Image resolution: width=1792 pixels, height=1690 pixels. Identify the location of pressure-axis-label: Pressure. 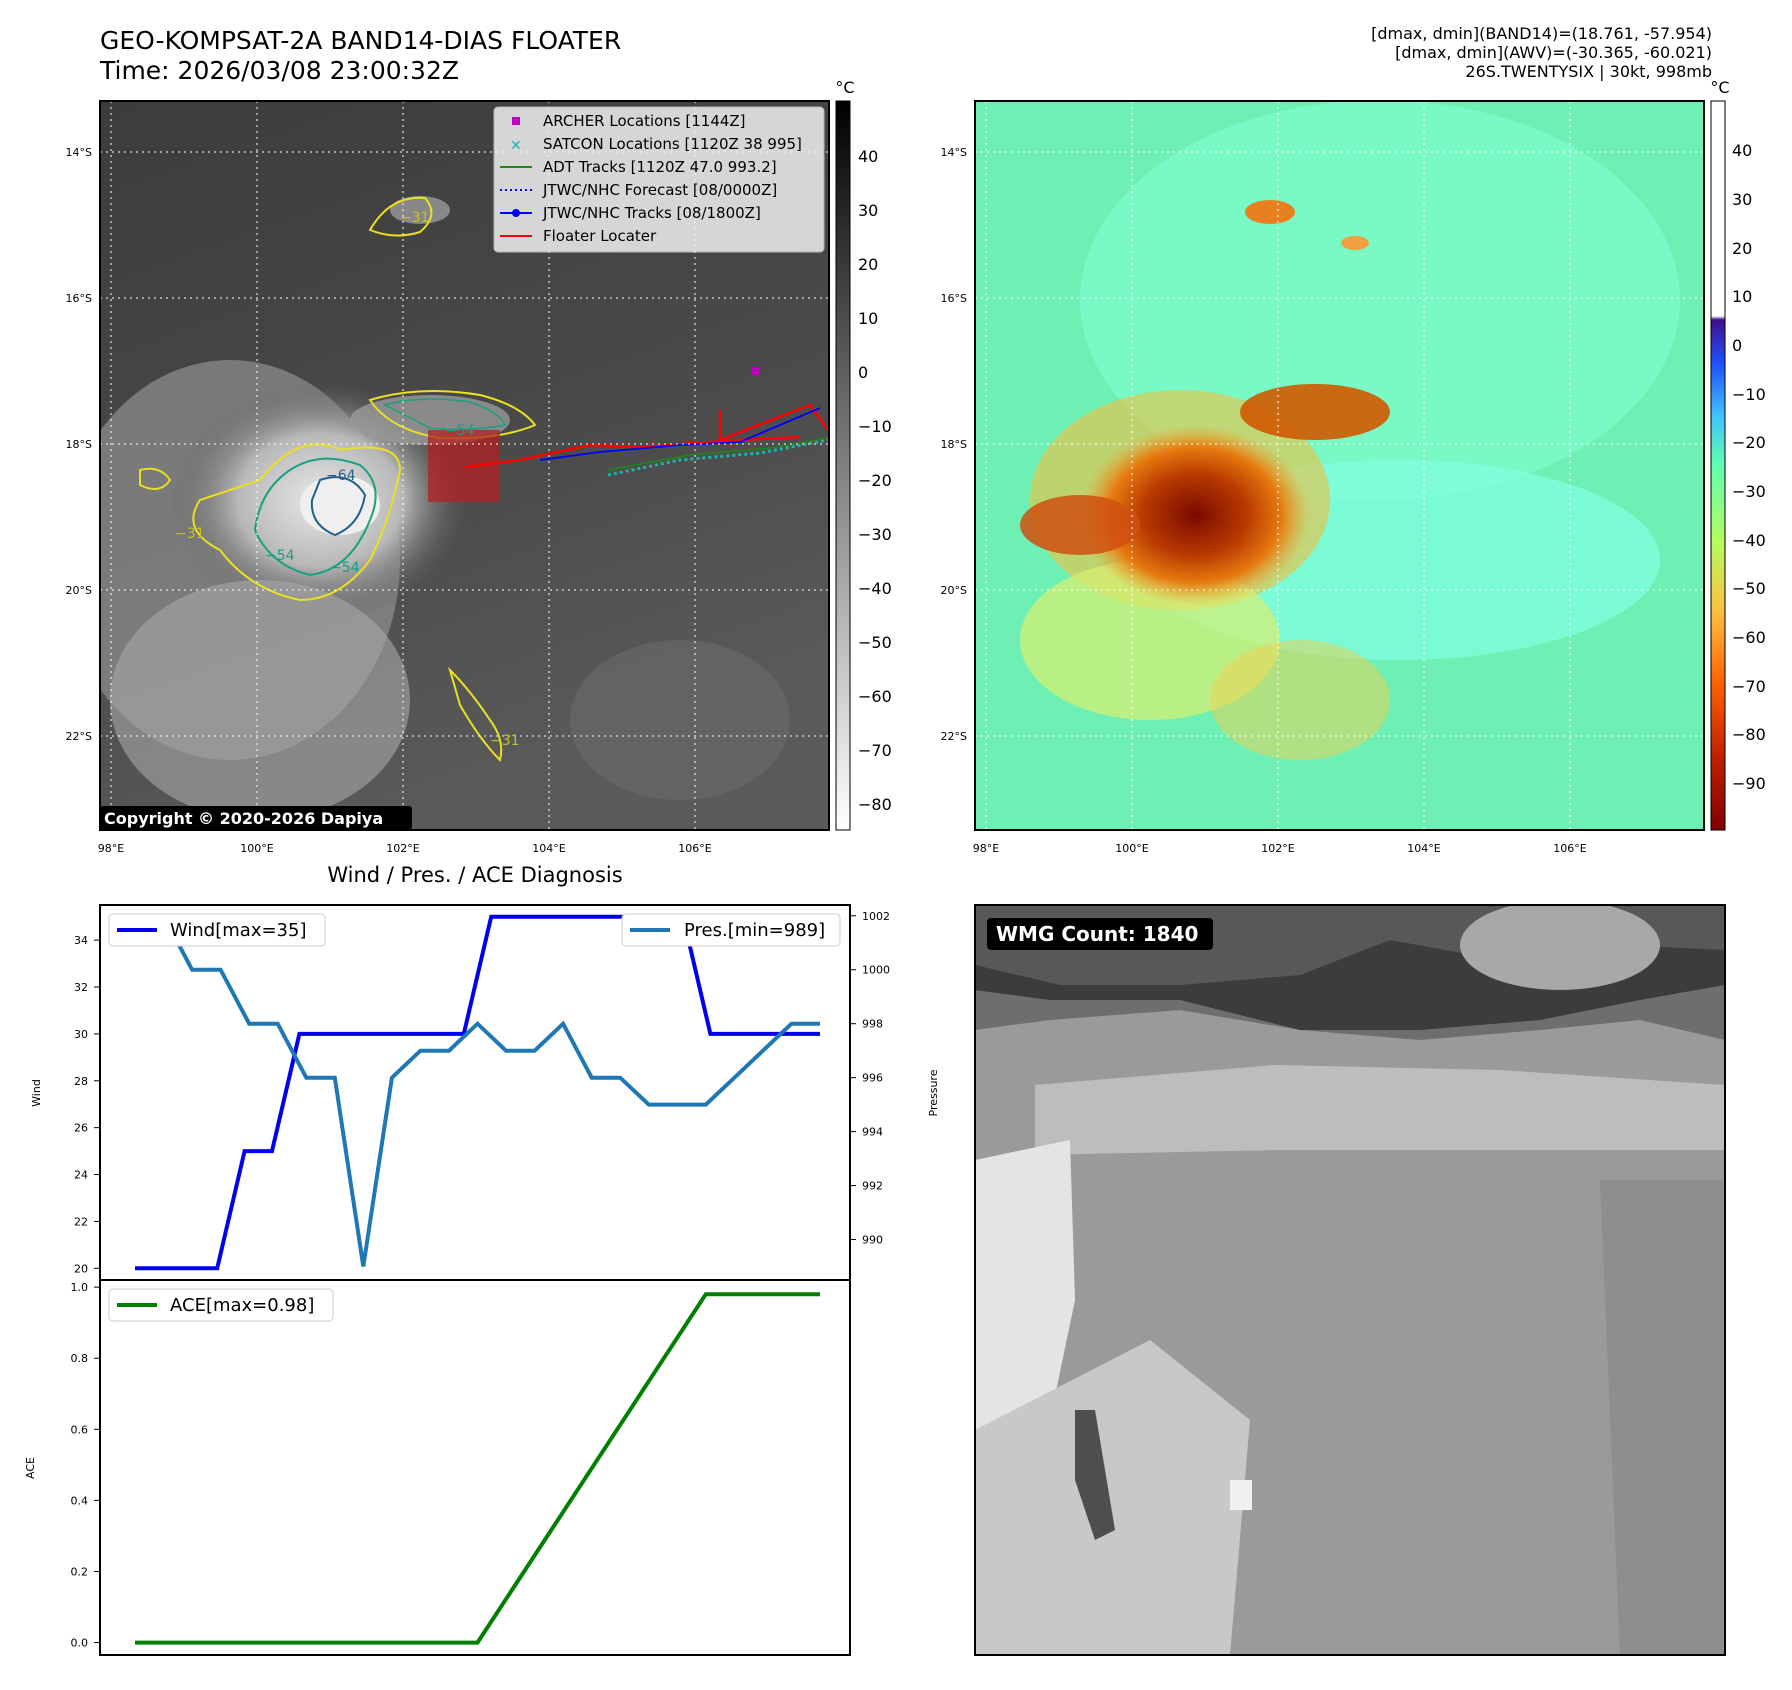
(933, 1092).